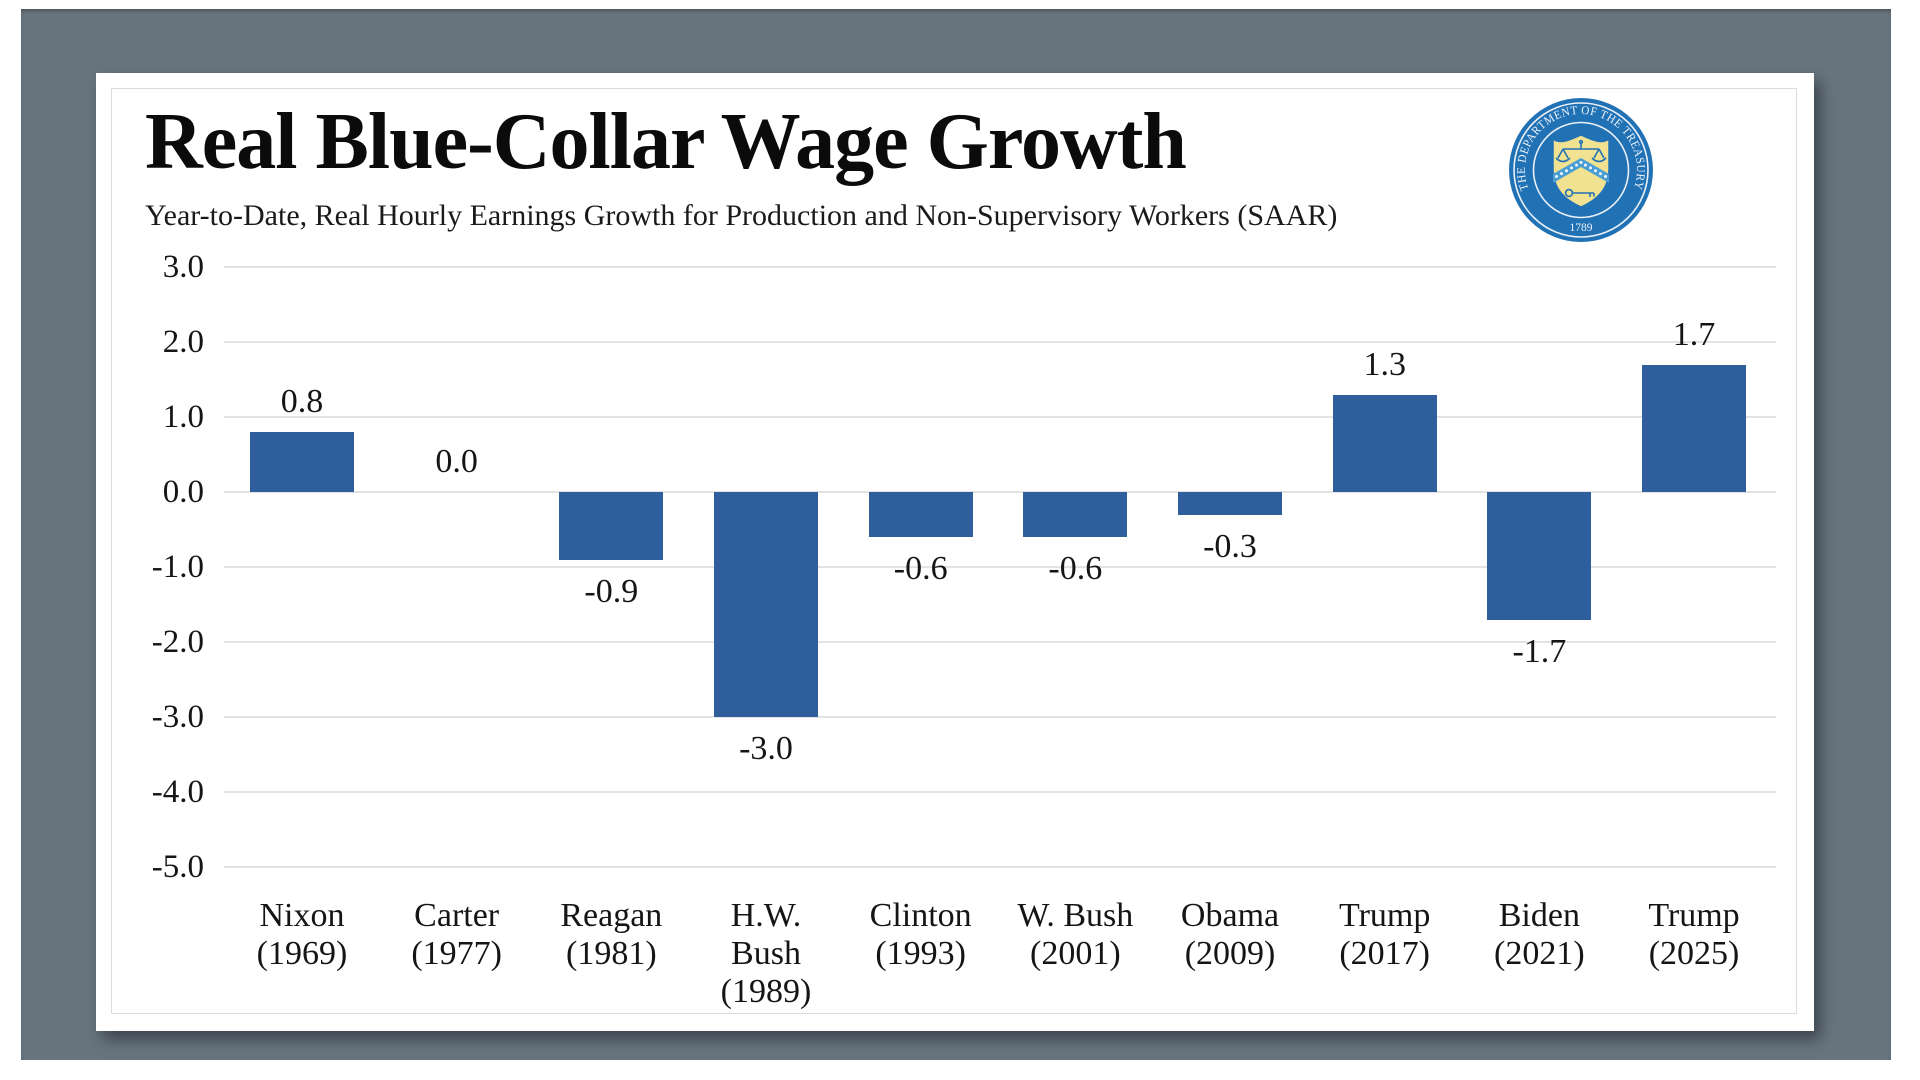 This screenshot has width=1920, height=1080. What do you see at coordinates (457, 915) in the screenshot?
I see `x-axis-label-line: Carter` at bounding box center [457, 915].